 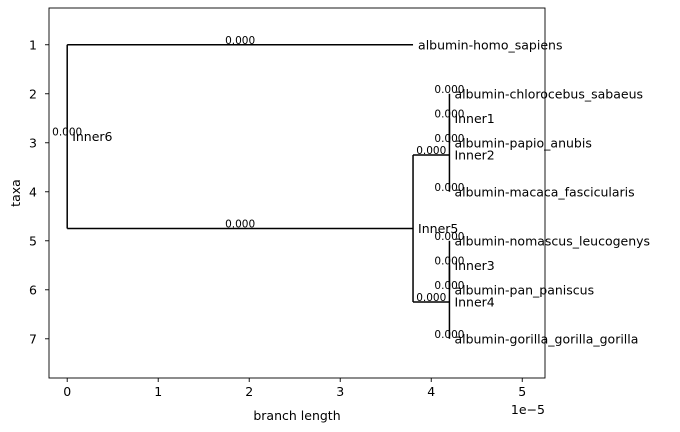 What do you see at coordinates (474, 265) in the screenshot?
I see `node-label-inner3: Inner3` at bounding box center [474, 265].